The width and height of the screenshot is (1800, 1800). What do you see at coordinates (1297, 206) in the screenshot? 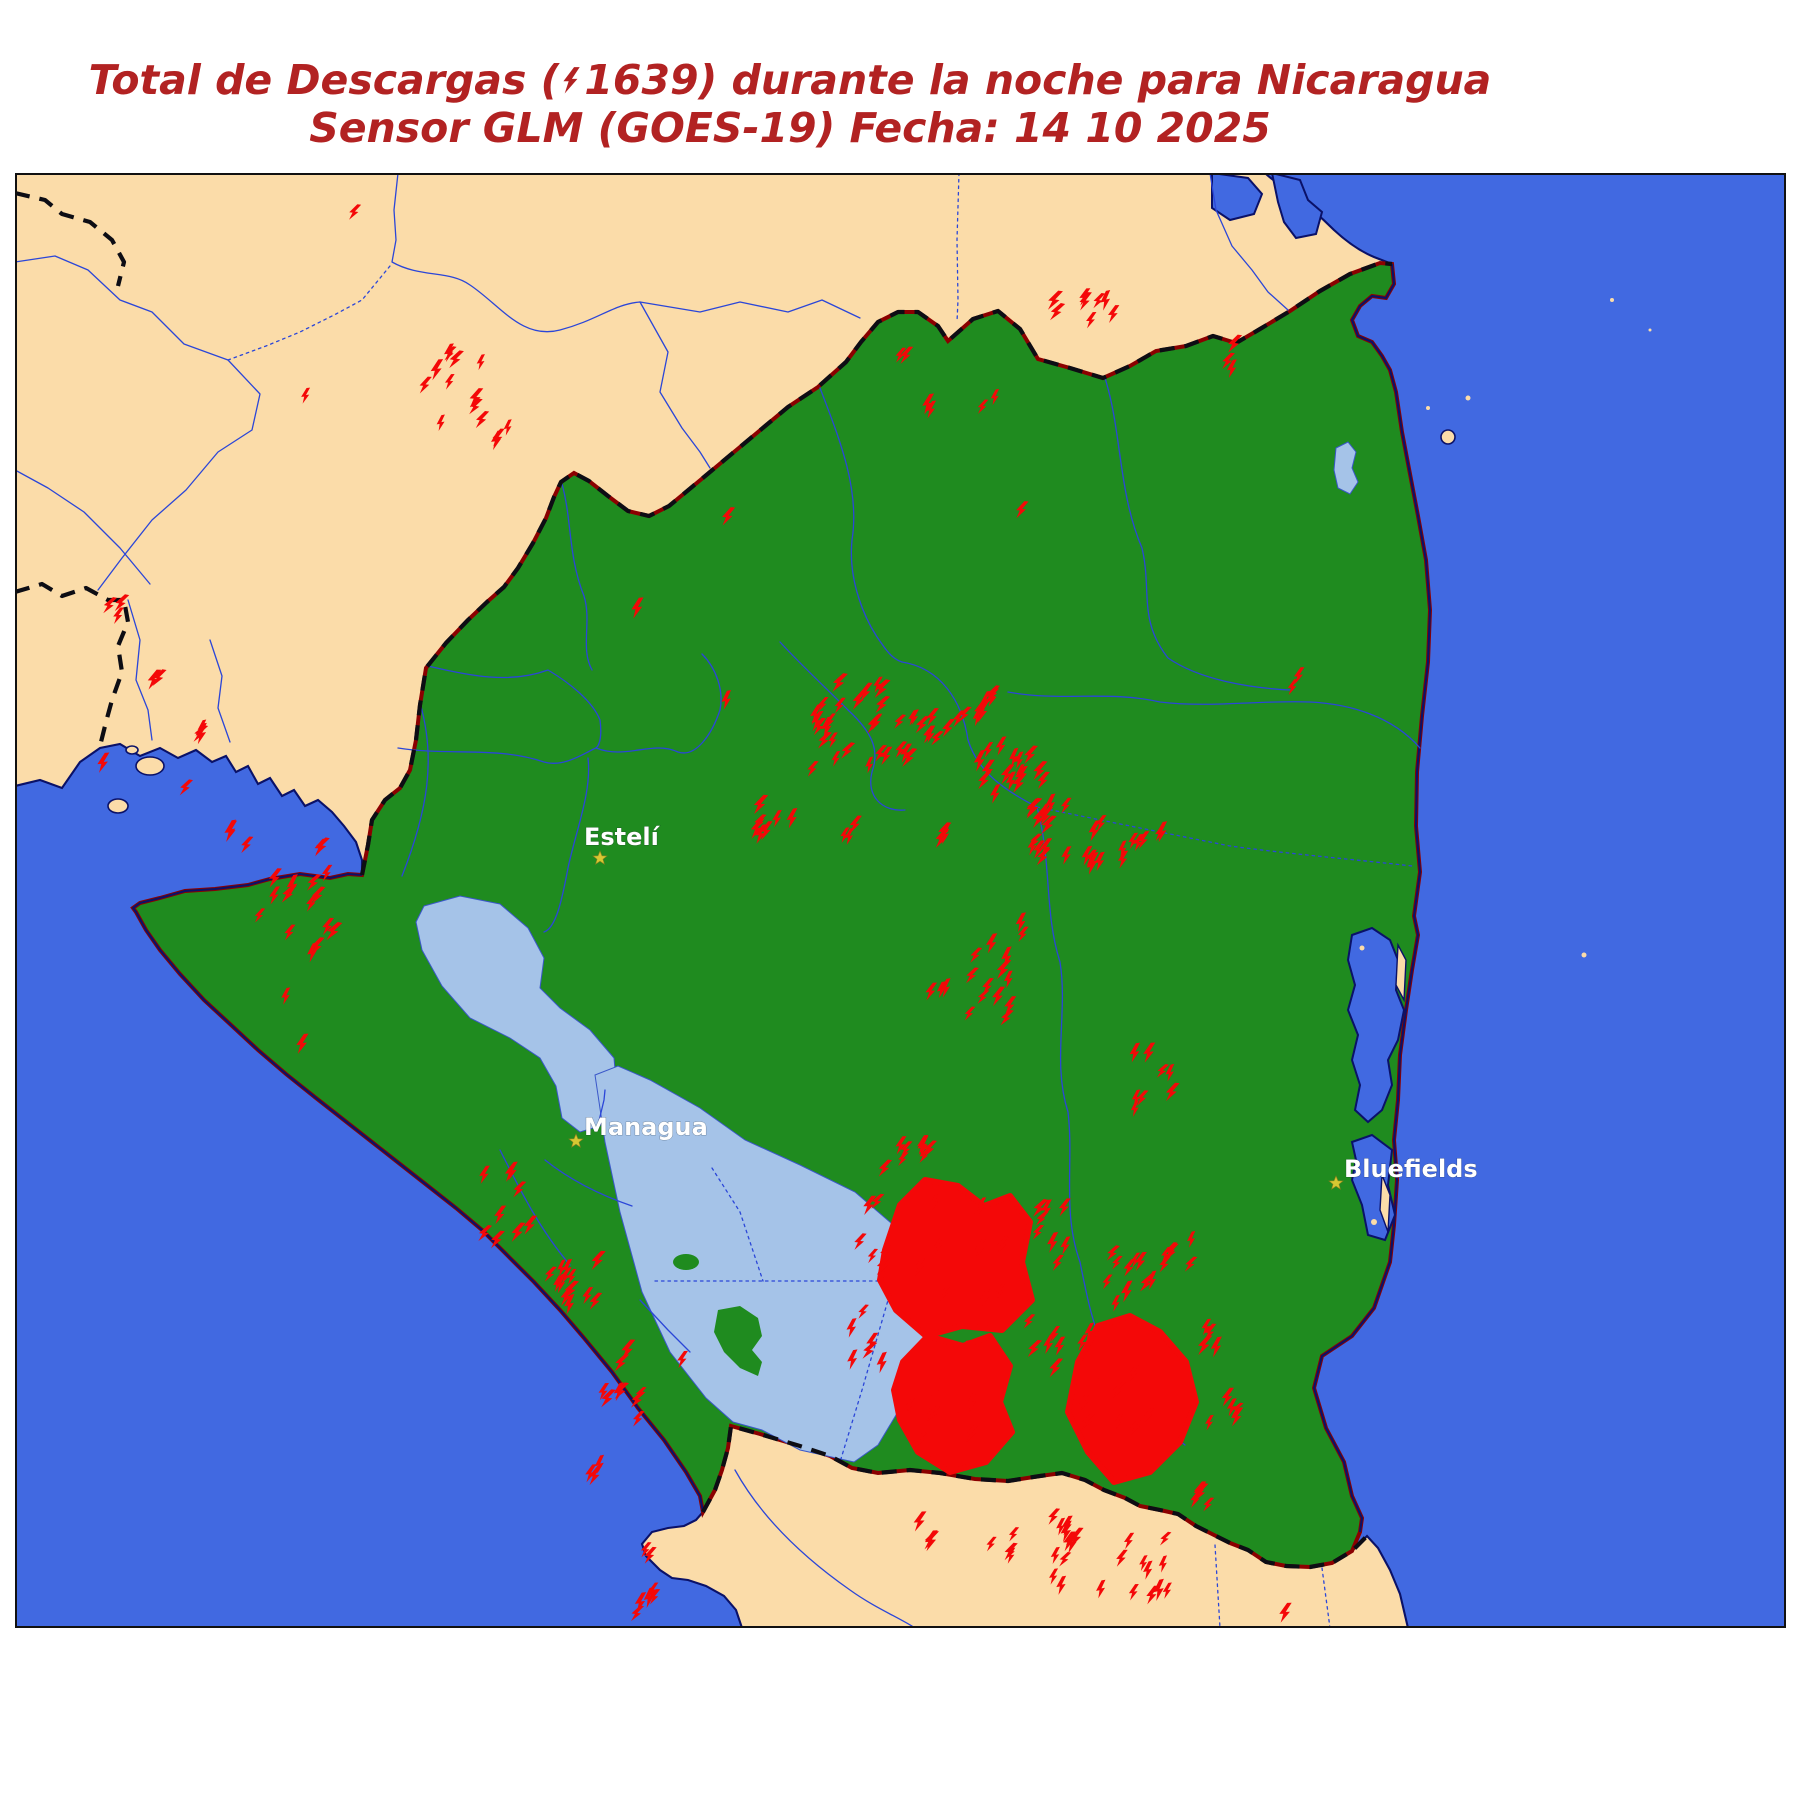
I see `caratasca-lagoon-east` at bounding box center [1297, 206].